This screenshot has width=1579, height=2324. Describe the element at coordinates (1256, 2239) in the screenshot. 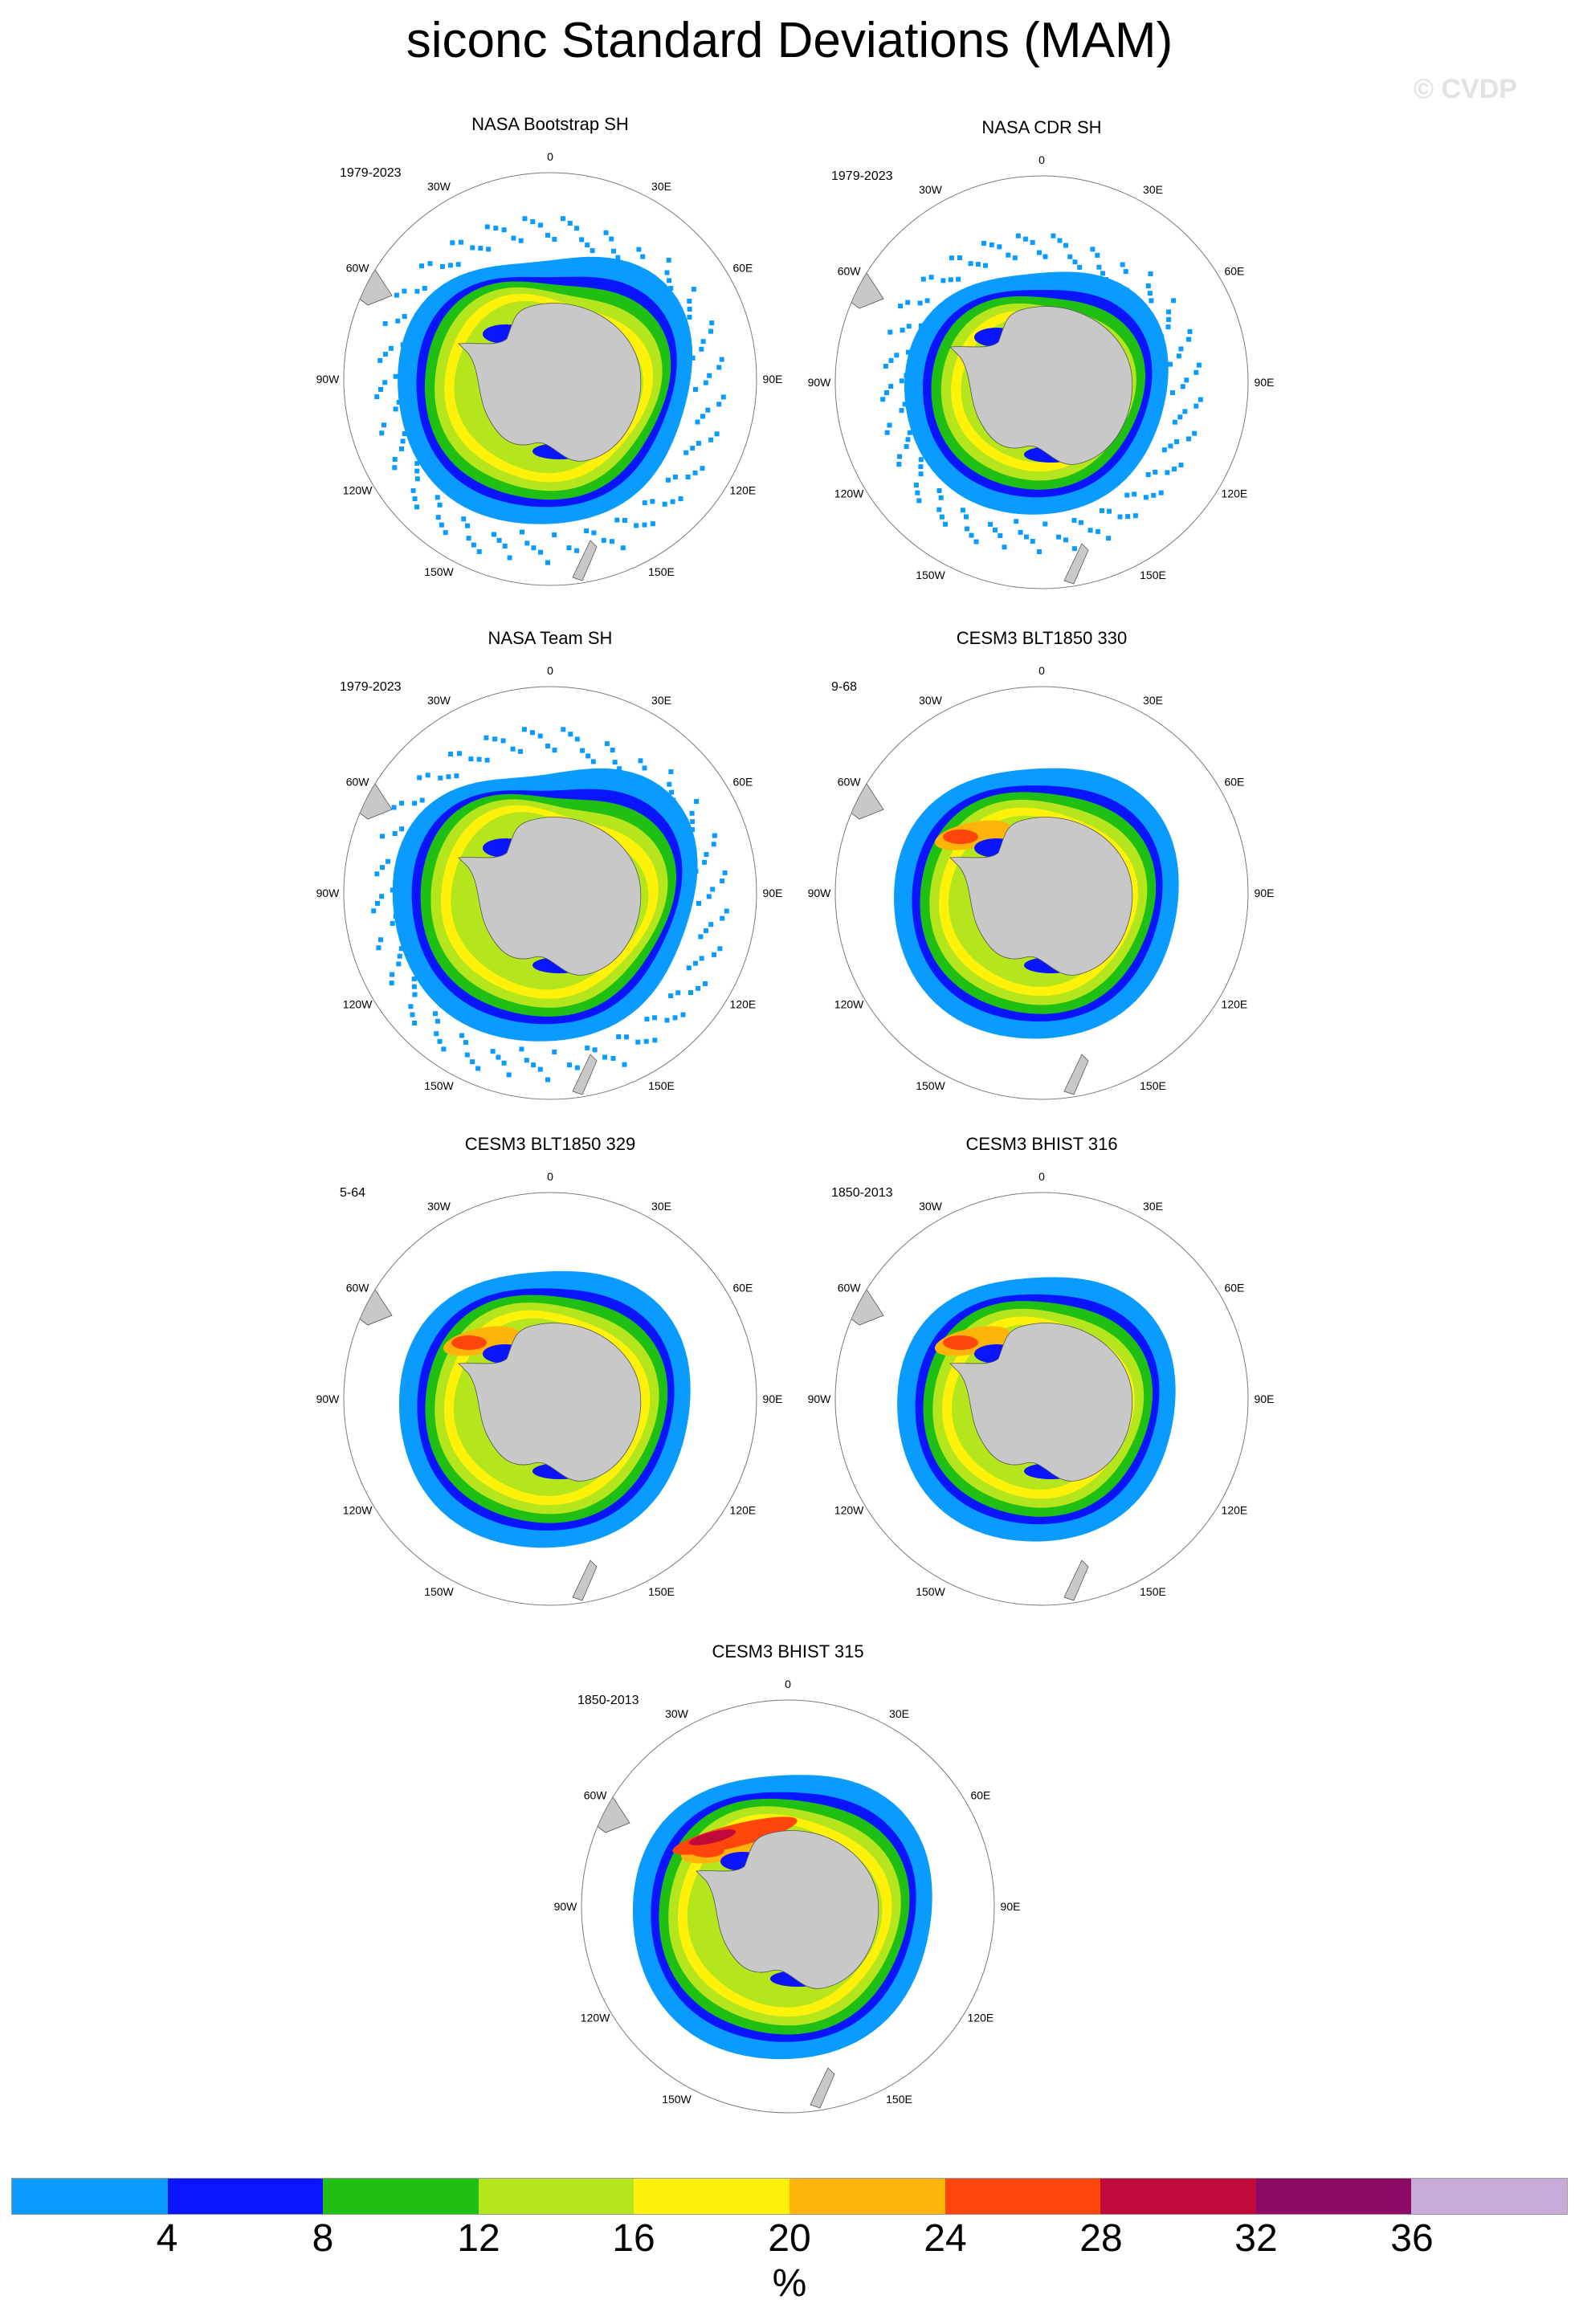

I see `colorbar-tick-label: 32` at that location.